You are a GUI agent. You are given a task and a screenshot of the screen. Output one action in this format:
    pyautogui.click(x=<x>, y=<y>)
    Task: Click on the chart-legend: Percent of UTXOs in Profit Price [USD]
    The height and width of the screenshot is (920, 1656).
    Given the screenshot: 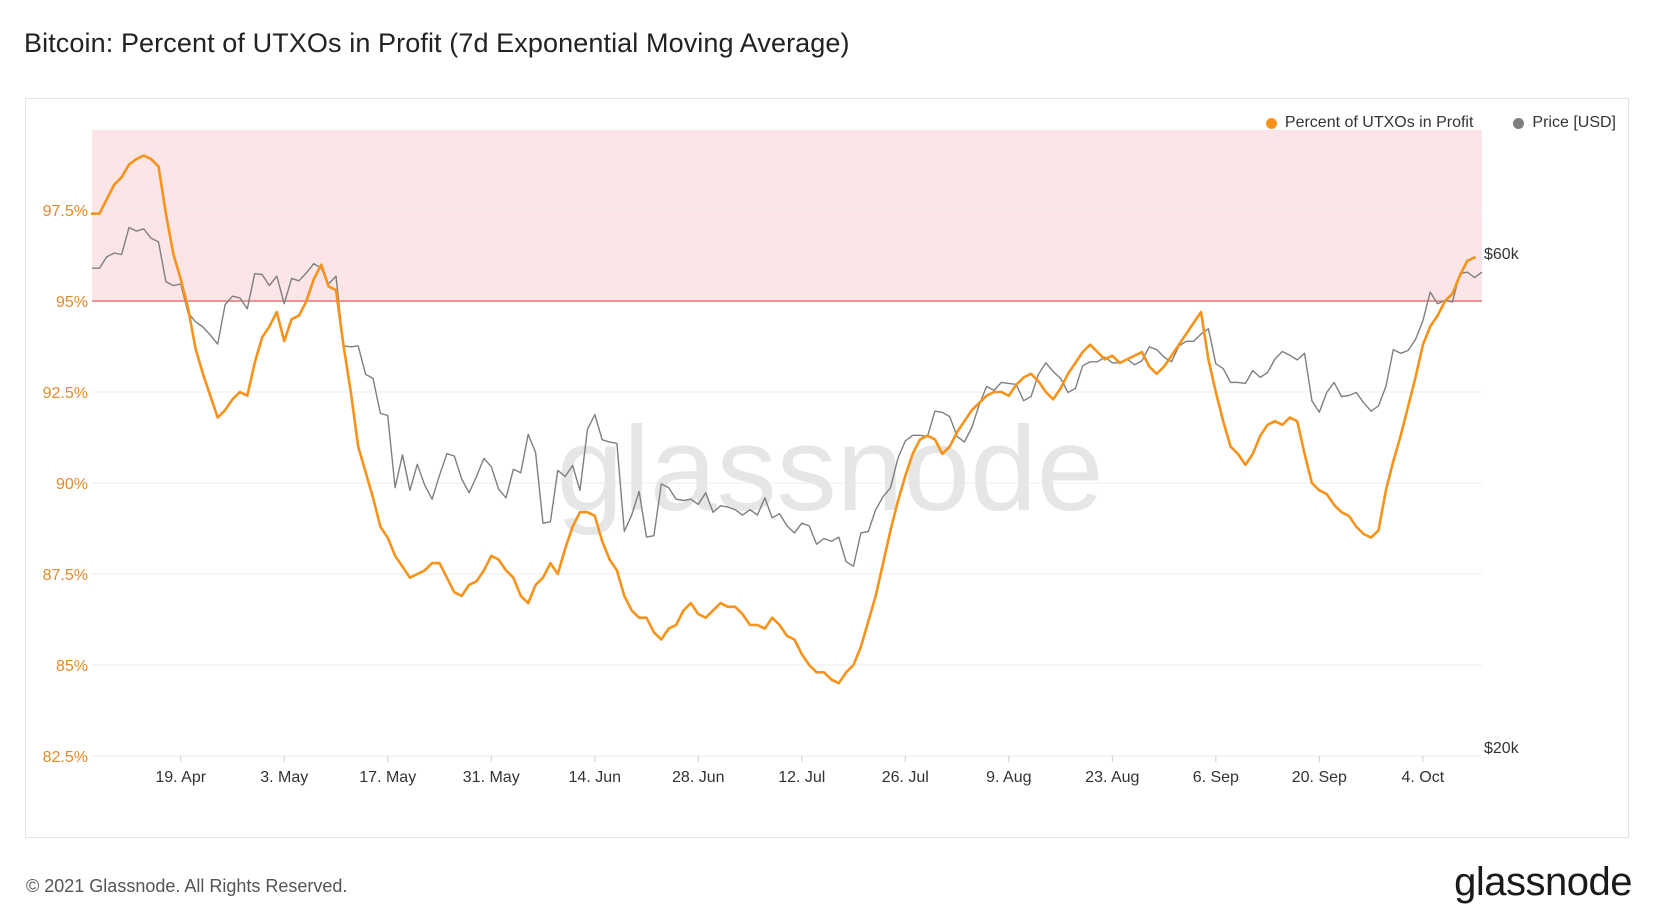 What is the action you would take?
    pyautogui.click(x=1440, y=123)
    